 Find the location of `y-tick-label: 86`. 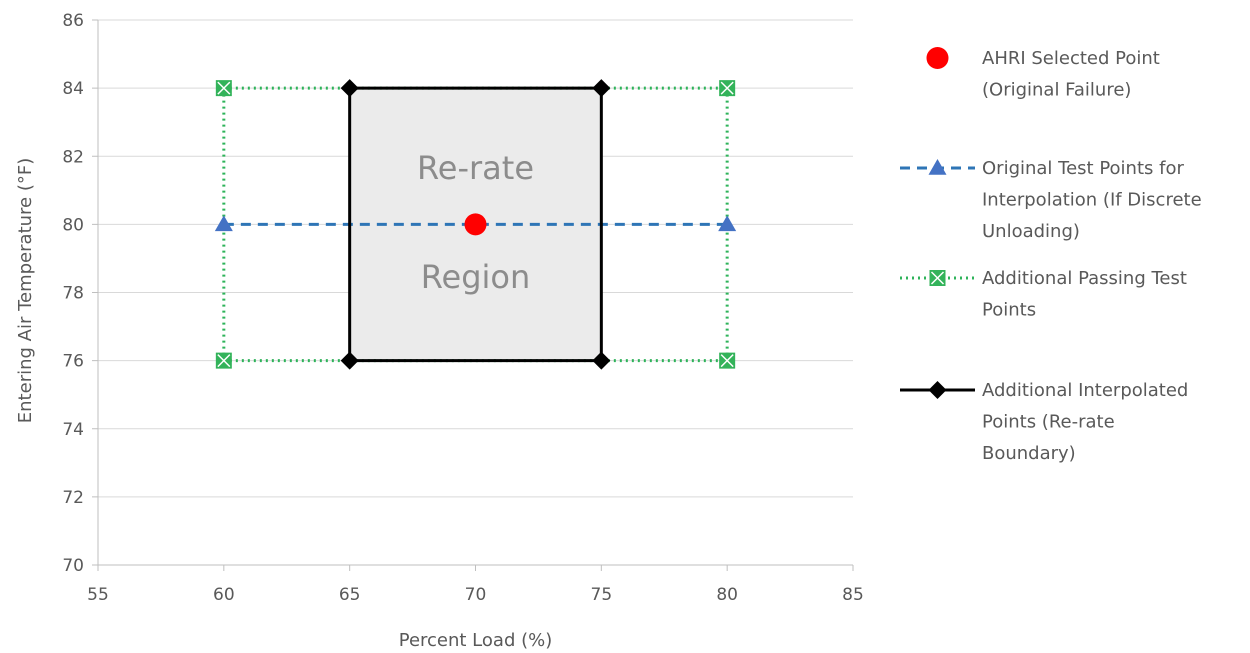

y-tick-label: 86 is located at coordinates (73, 21).